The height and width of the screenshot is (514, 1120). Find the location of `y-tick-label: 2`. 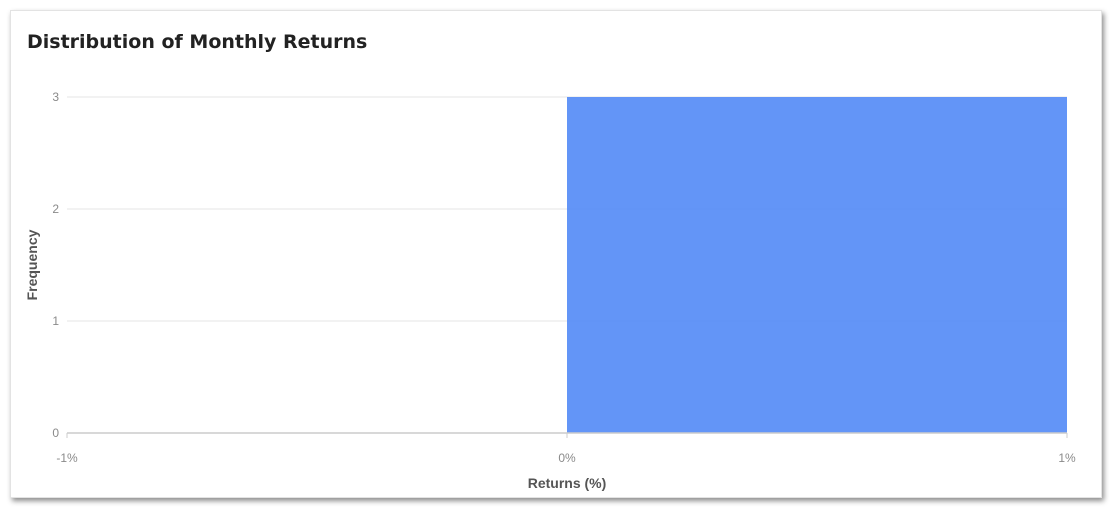

y-tick-label: 2 is located at coordinates (55, 209).